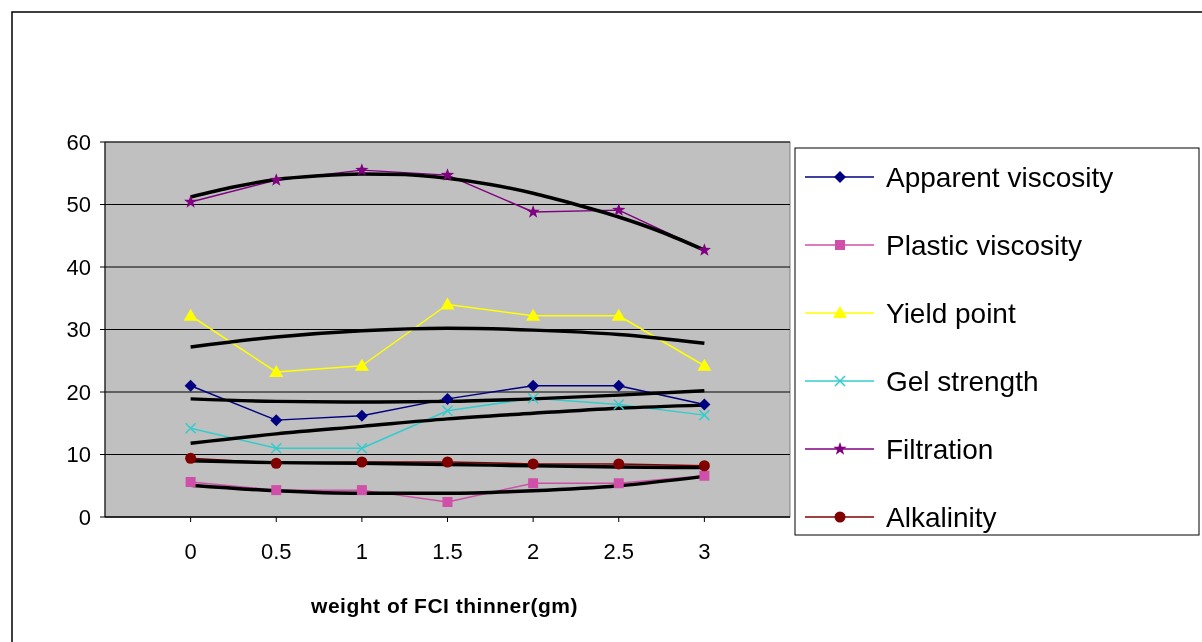 The width and height of the screenshot is (1202, 642). I want to click on x-axis-title: weight of FCI thinner(gm), so click(444, 605).